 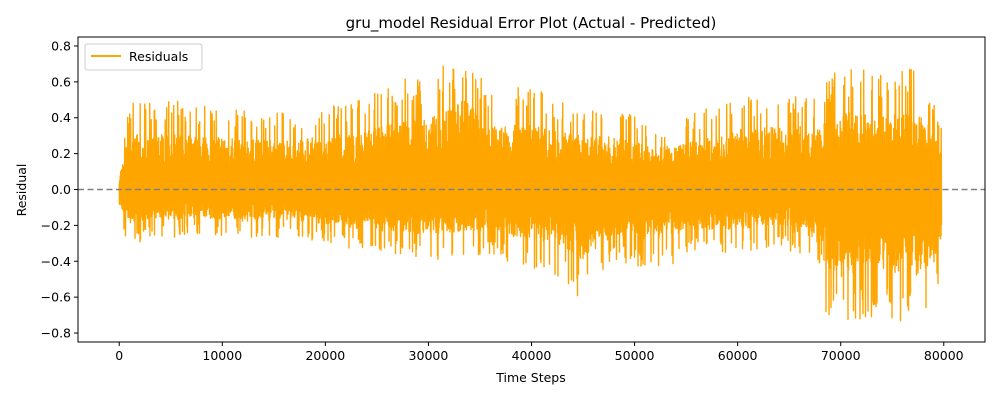 What do you see at coordinates (119, 355) in the screenshot?
I see `x-tick-label: 0` at bounding box center [119, 355].